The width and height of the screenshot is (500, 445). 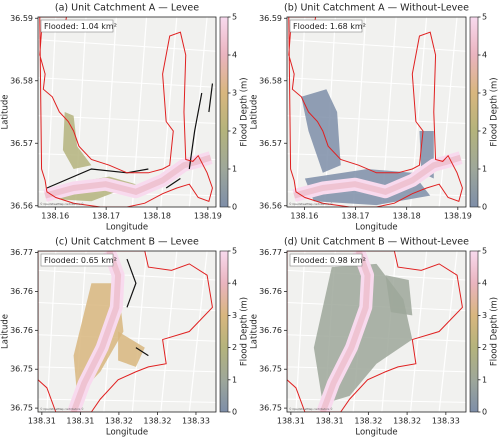 I want to click on annotation: Flooded: 0.98 km², so click(x=329, y=260).